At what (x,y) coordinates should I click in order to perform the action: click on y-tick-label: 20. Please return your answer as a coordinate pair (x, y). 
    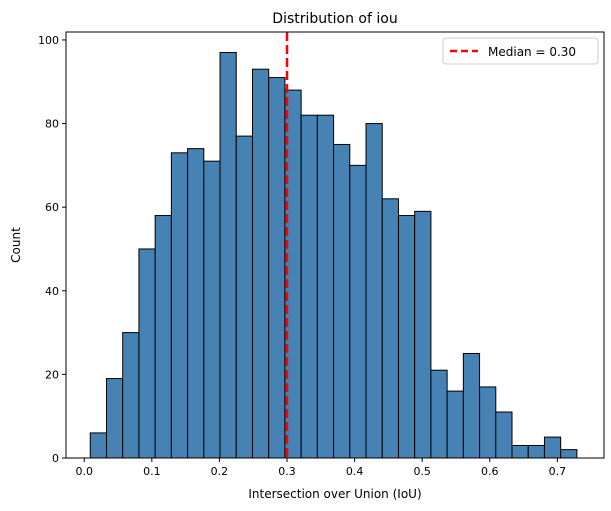
    Looking at the image, I should click on (52, 374).